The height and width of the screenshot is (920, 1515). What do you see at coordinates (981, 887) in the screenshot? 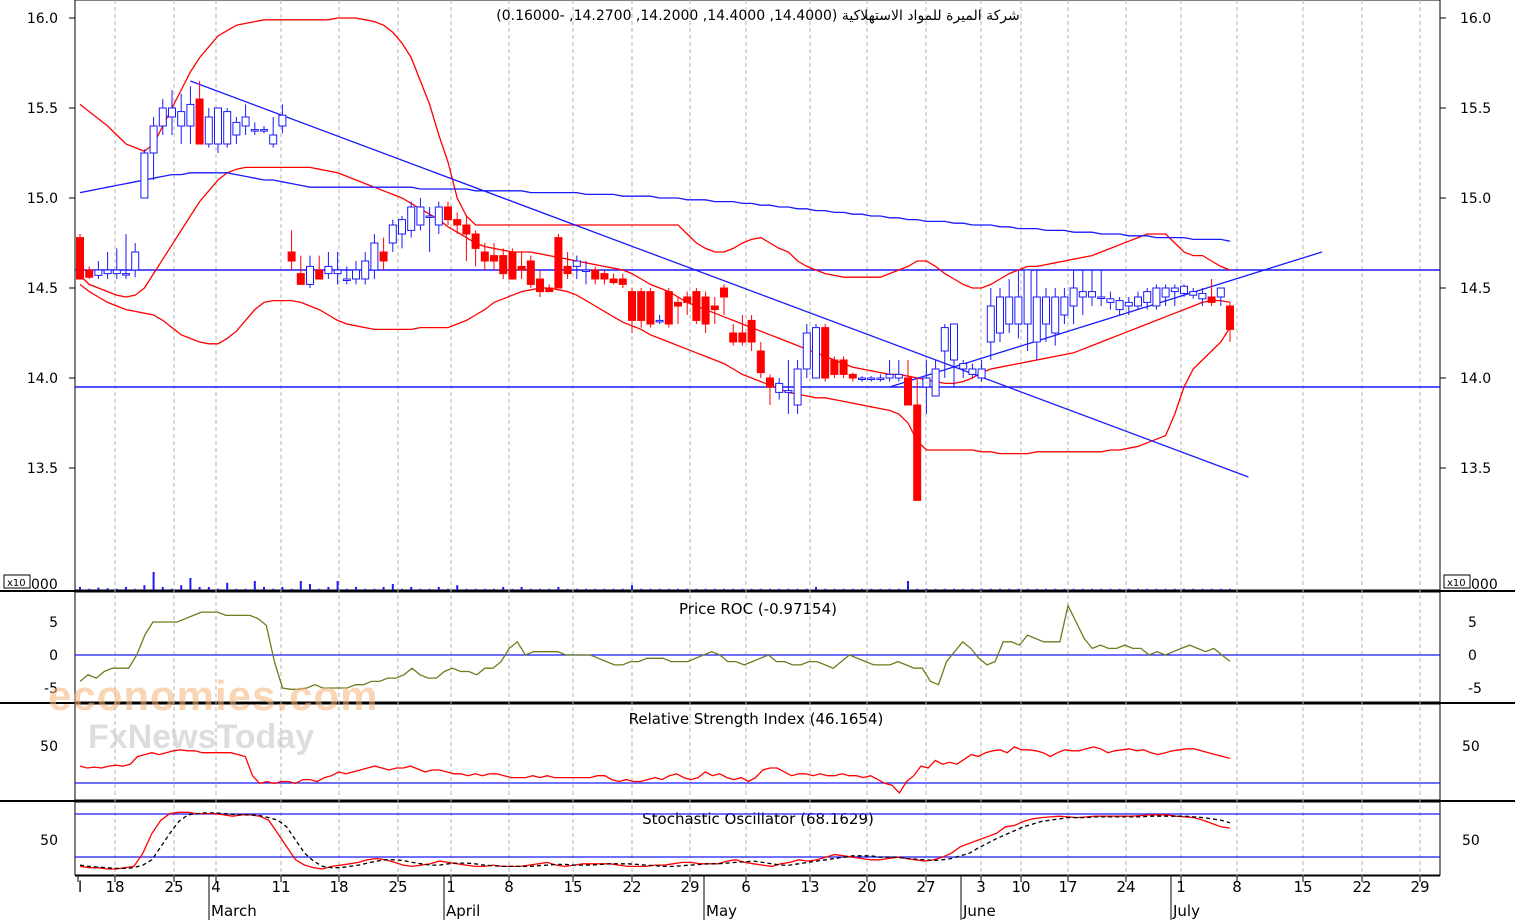
I see `x-tick-label: 3` at bounding box center [981, 887].